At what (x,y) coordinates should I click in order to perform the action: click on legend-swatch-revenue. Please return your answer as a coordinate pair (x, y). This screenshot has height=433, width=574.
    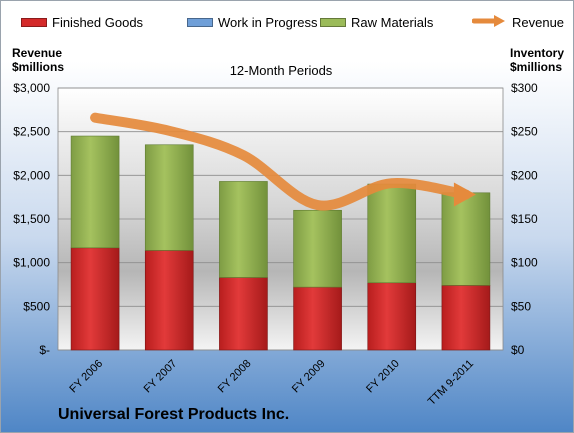
    Looking at the image, I should click on (488, 21).